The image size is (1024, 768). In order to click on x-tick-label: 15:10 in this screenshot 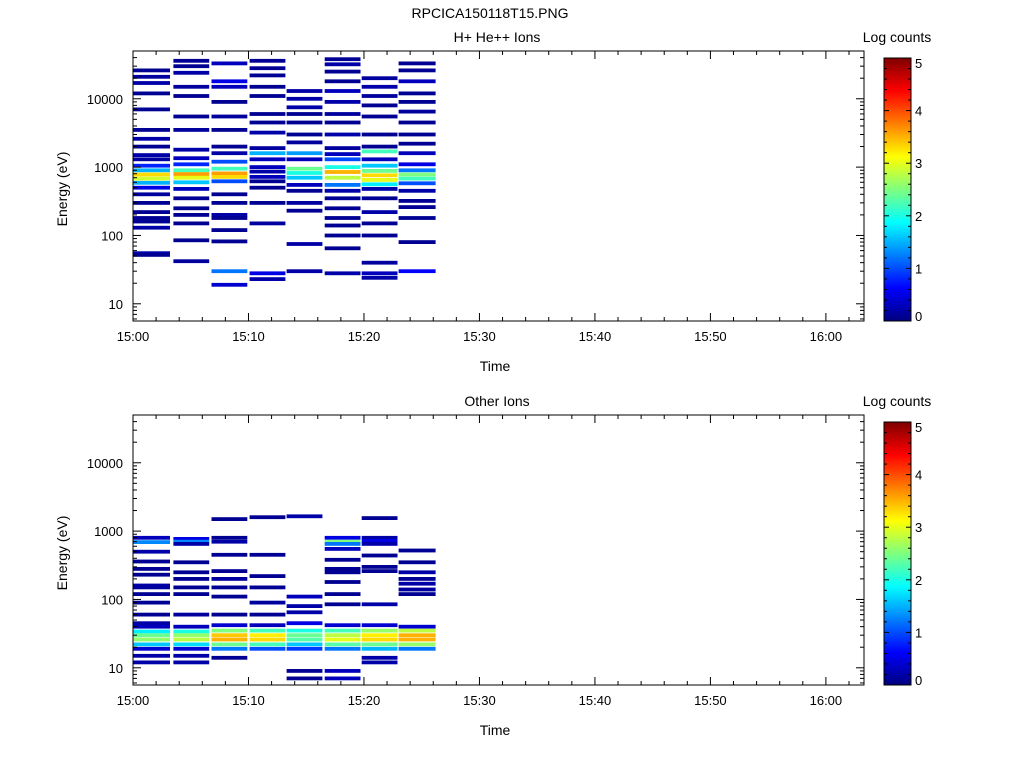, I will do `click(248, 700)`.